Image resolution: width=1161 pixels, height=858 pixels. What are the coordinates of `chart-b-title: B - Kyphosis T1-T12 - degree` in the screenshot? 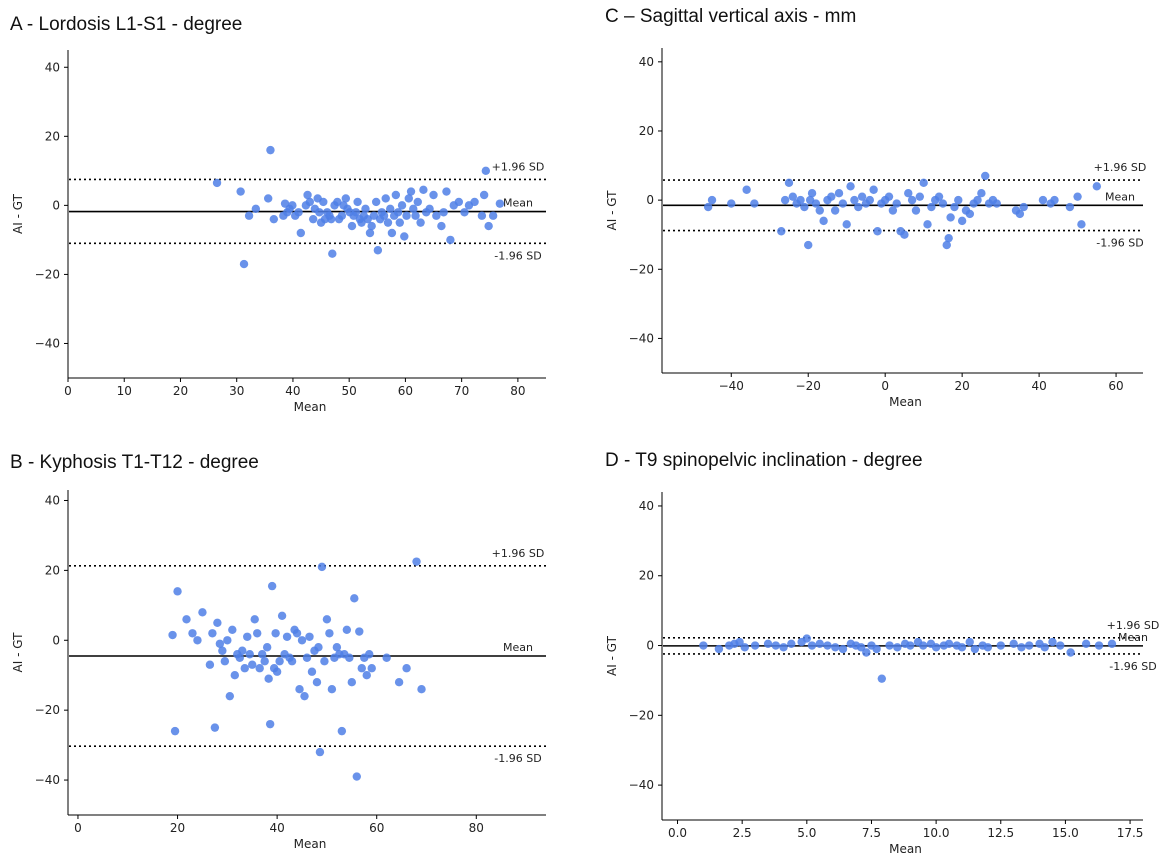 It's located at (134, 462).